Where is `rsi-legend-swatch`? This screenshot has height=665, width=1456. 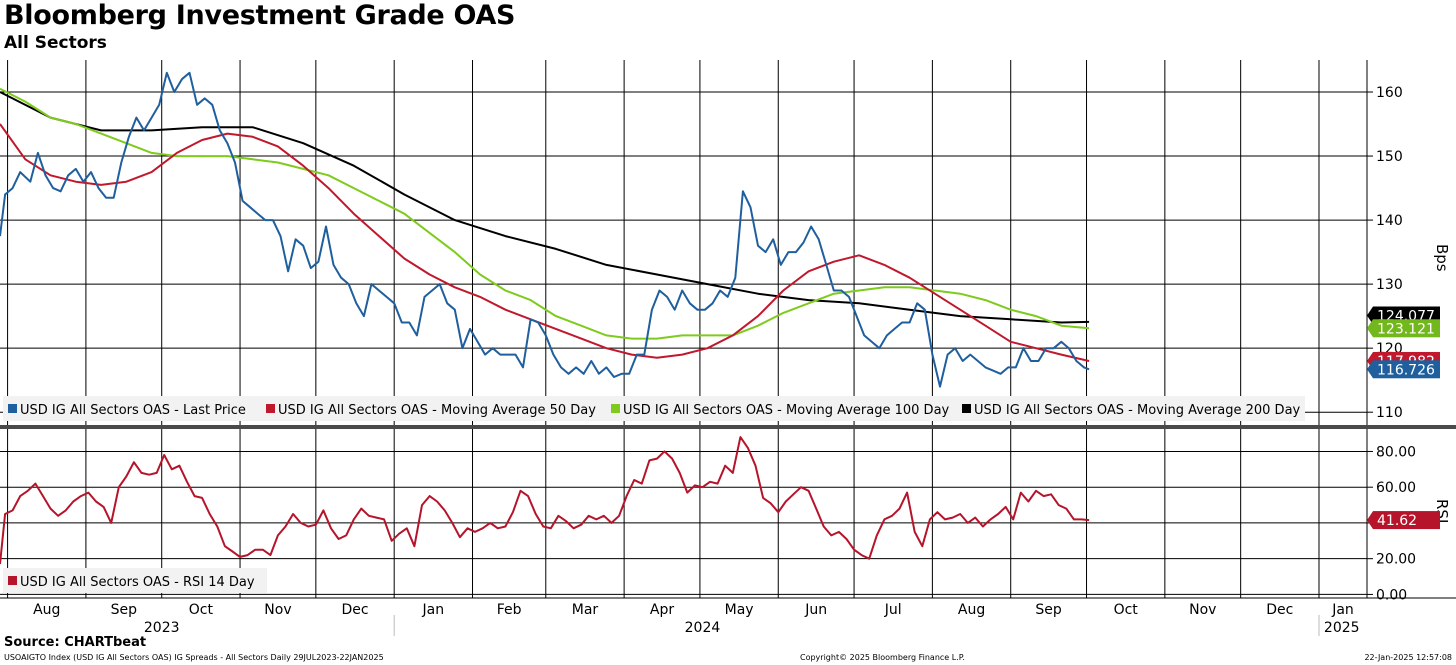 rsi-legend-swatch is located at coordinates (12, 580).